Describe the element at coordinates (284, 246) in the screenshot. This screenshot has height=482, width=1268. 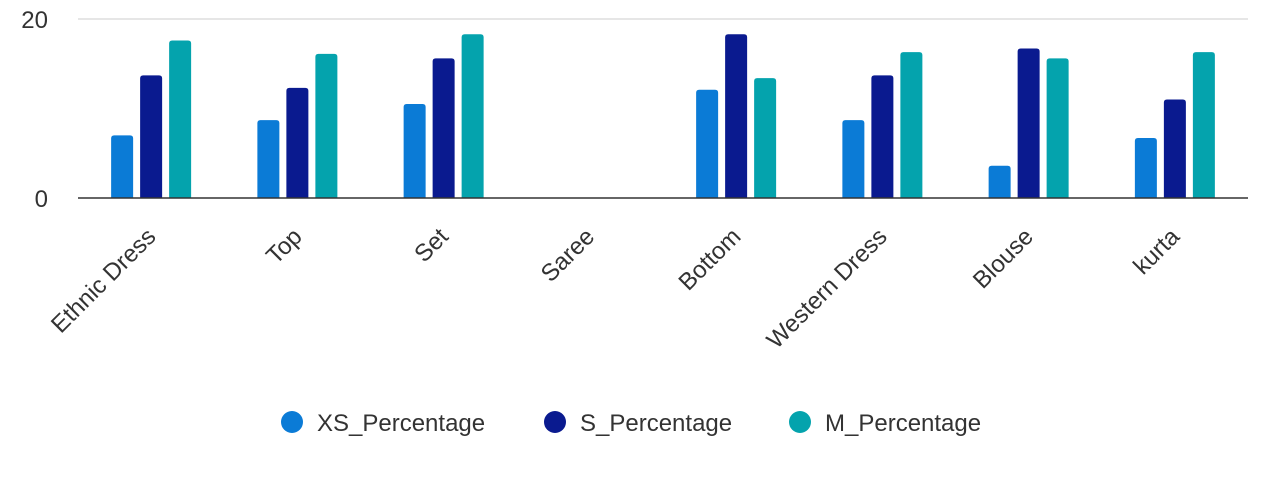
I see `category-label: Top` at that location.